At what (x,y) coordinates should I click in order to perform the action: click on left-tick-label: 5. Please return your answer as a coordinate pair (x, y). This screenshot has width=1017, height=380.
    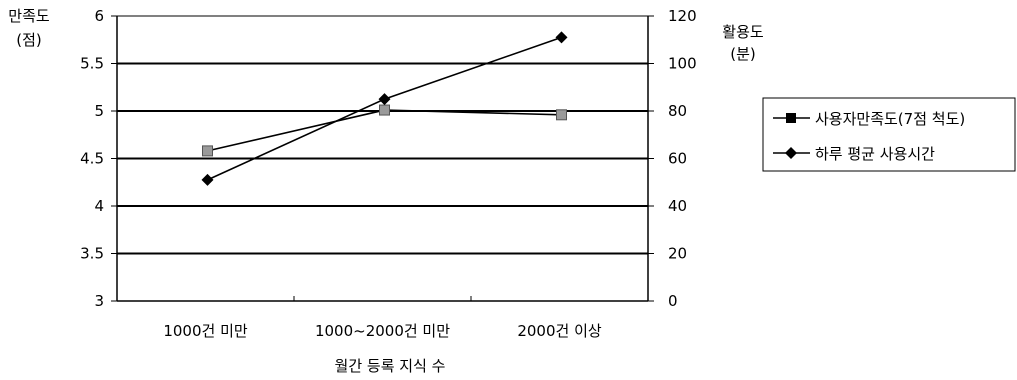
    Looking at the image, I should click on (99, 111).